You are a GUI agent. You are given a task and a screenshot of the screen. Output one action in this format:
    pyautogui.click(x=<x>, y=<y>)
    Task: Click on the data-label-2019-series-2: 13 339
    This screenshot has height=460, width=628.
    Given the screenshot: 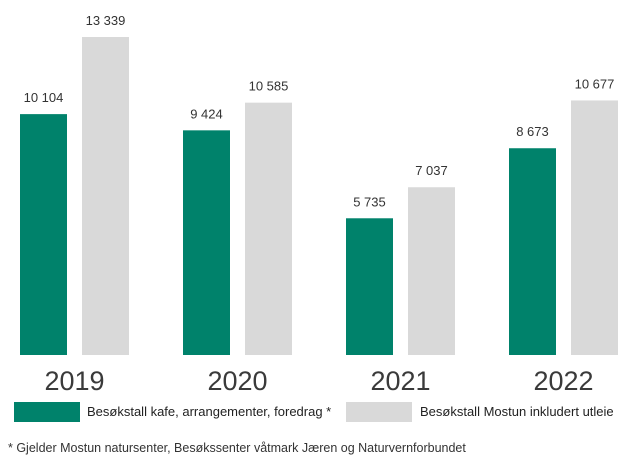 What is the action you would take?
    pyautogui.click(x=106, y=20)
    